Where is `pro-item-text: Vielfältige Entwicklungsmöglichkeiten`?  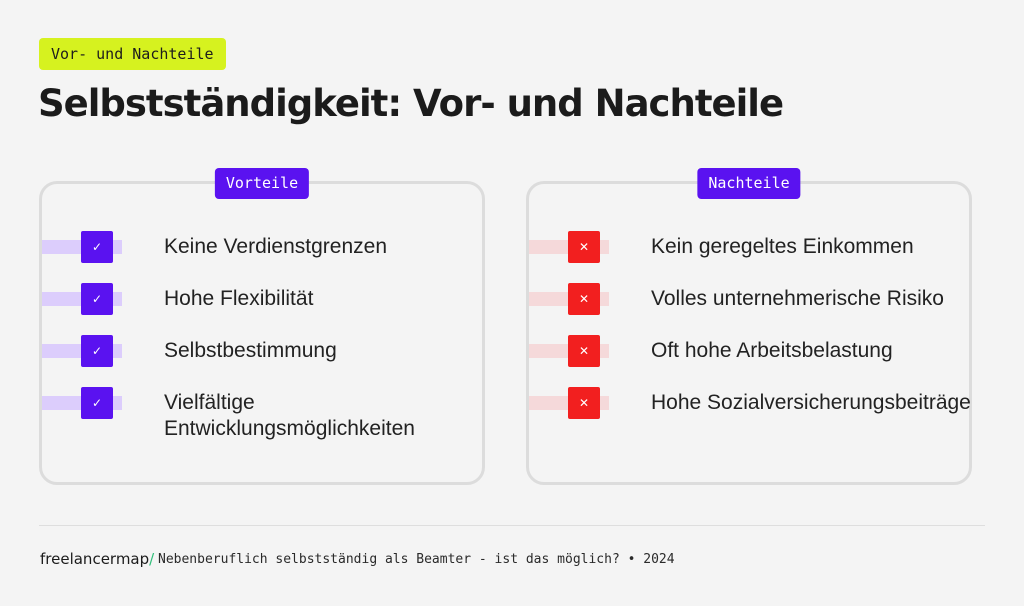
pro-item-text: Vielfältige Entwicklungsmöglichkeiten is located at coordinates (289, 415).